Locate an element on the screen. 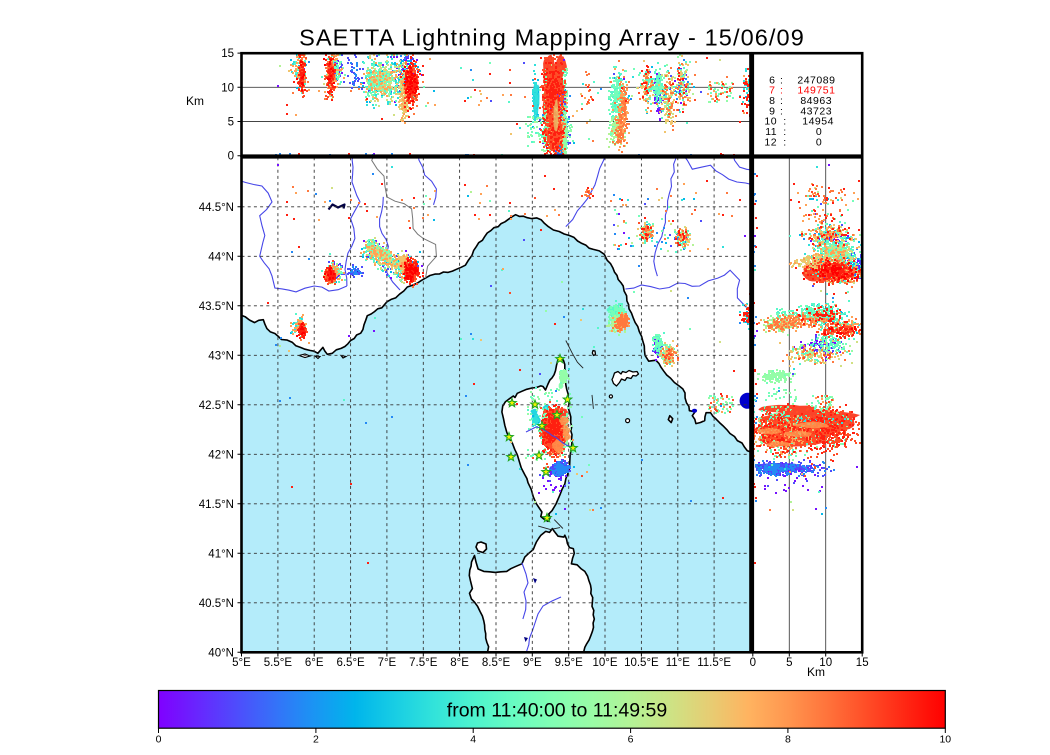 Image resolution: width=1050 pixels, height=755 pixels. svg-text: 44.5°N is located at coordinates (216, 208).